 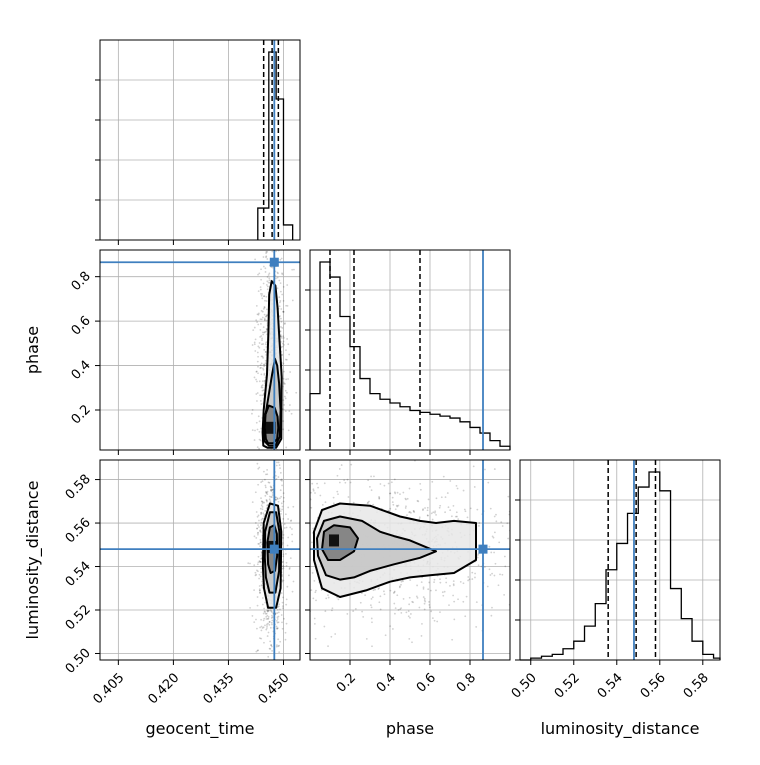 What do you see at coordinates (81, 281) in the screenshot?
I see `scatter-phase-vs-geocent-time-ytick-label-3: 0.8` at bounding box center [81, 281].